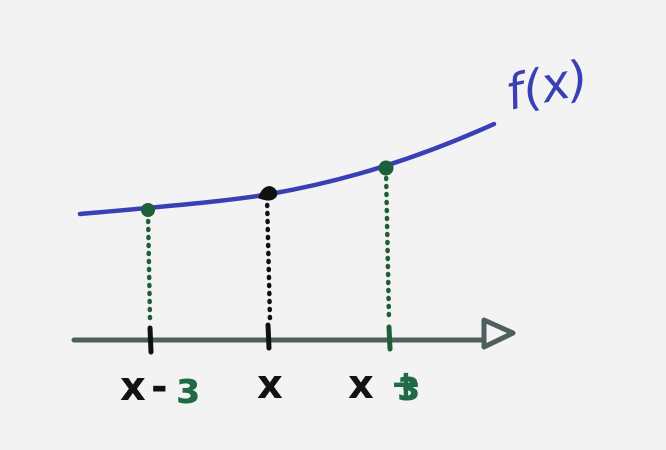  What do you see at coordinates (148, 210) in the screenshot?
I see `point-x-minus-epsilon` at bounding box center [148, 210].